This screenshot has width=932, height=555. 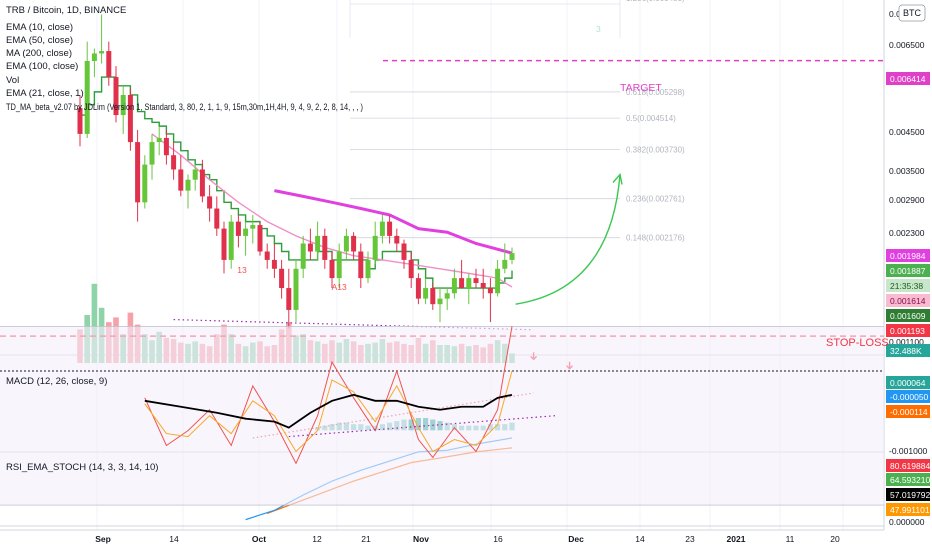 I want to click on price-tick-label: 0.004500, so click(x=907, y=132).